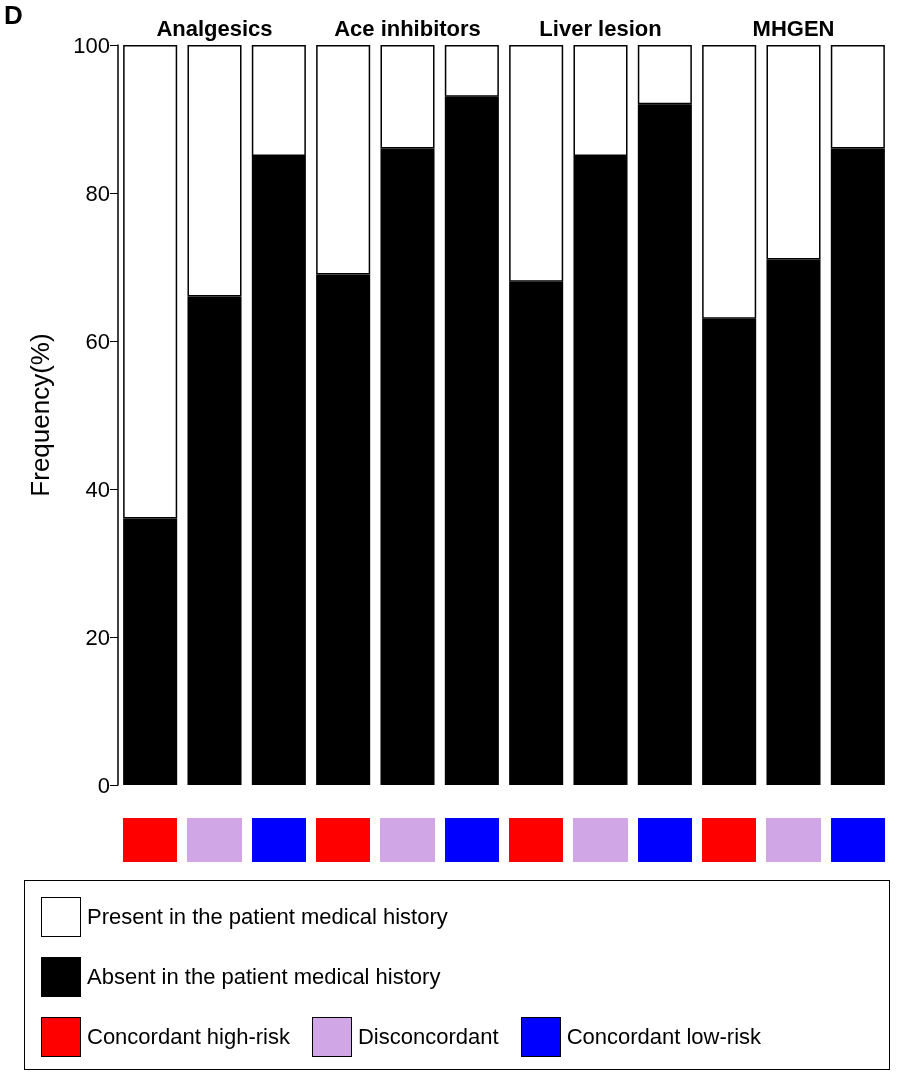  Describe the element at coordinates (97, 193) in the screenshot. I see `y-tick-label: 80` at that location.